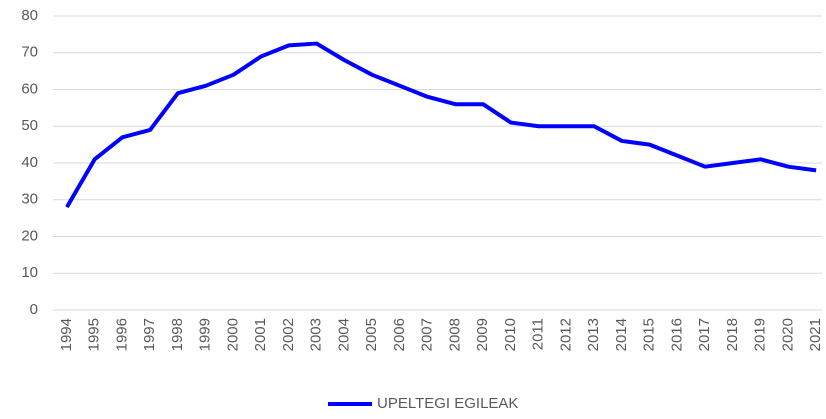 This screenshot has width=826, height=419. What do you see at coordinates (565, 334) in the screenshot?
I see `x-tick-label: 2012` at bounding box center [565, 334].